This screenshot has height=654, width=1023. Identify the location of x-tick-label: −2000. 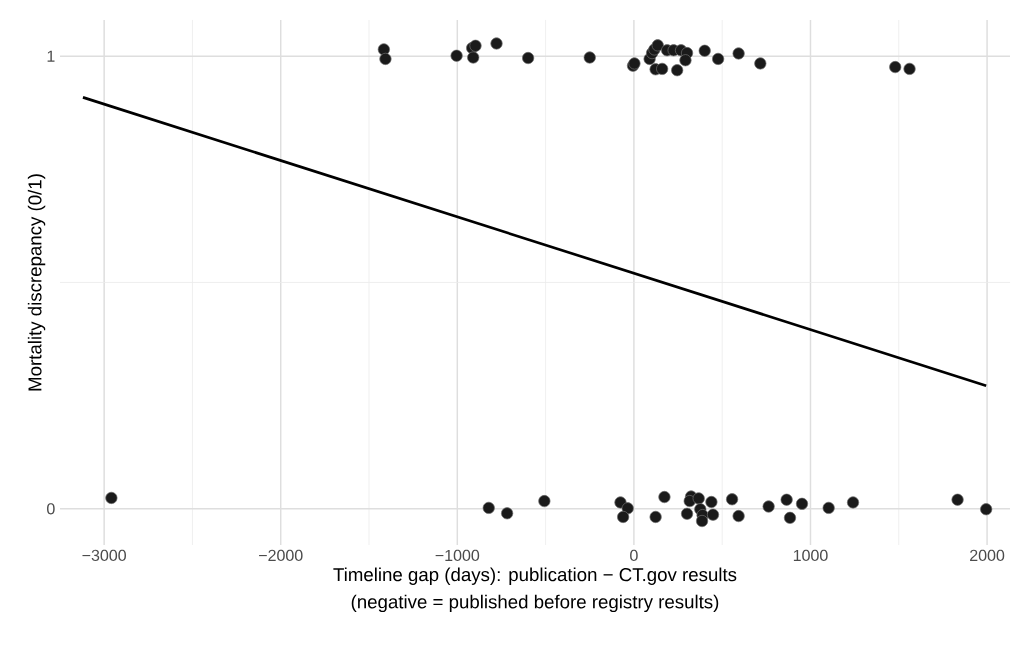
(281, 555).